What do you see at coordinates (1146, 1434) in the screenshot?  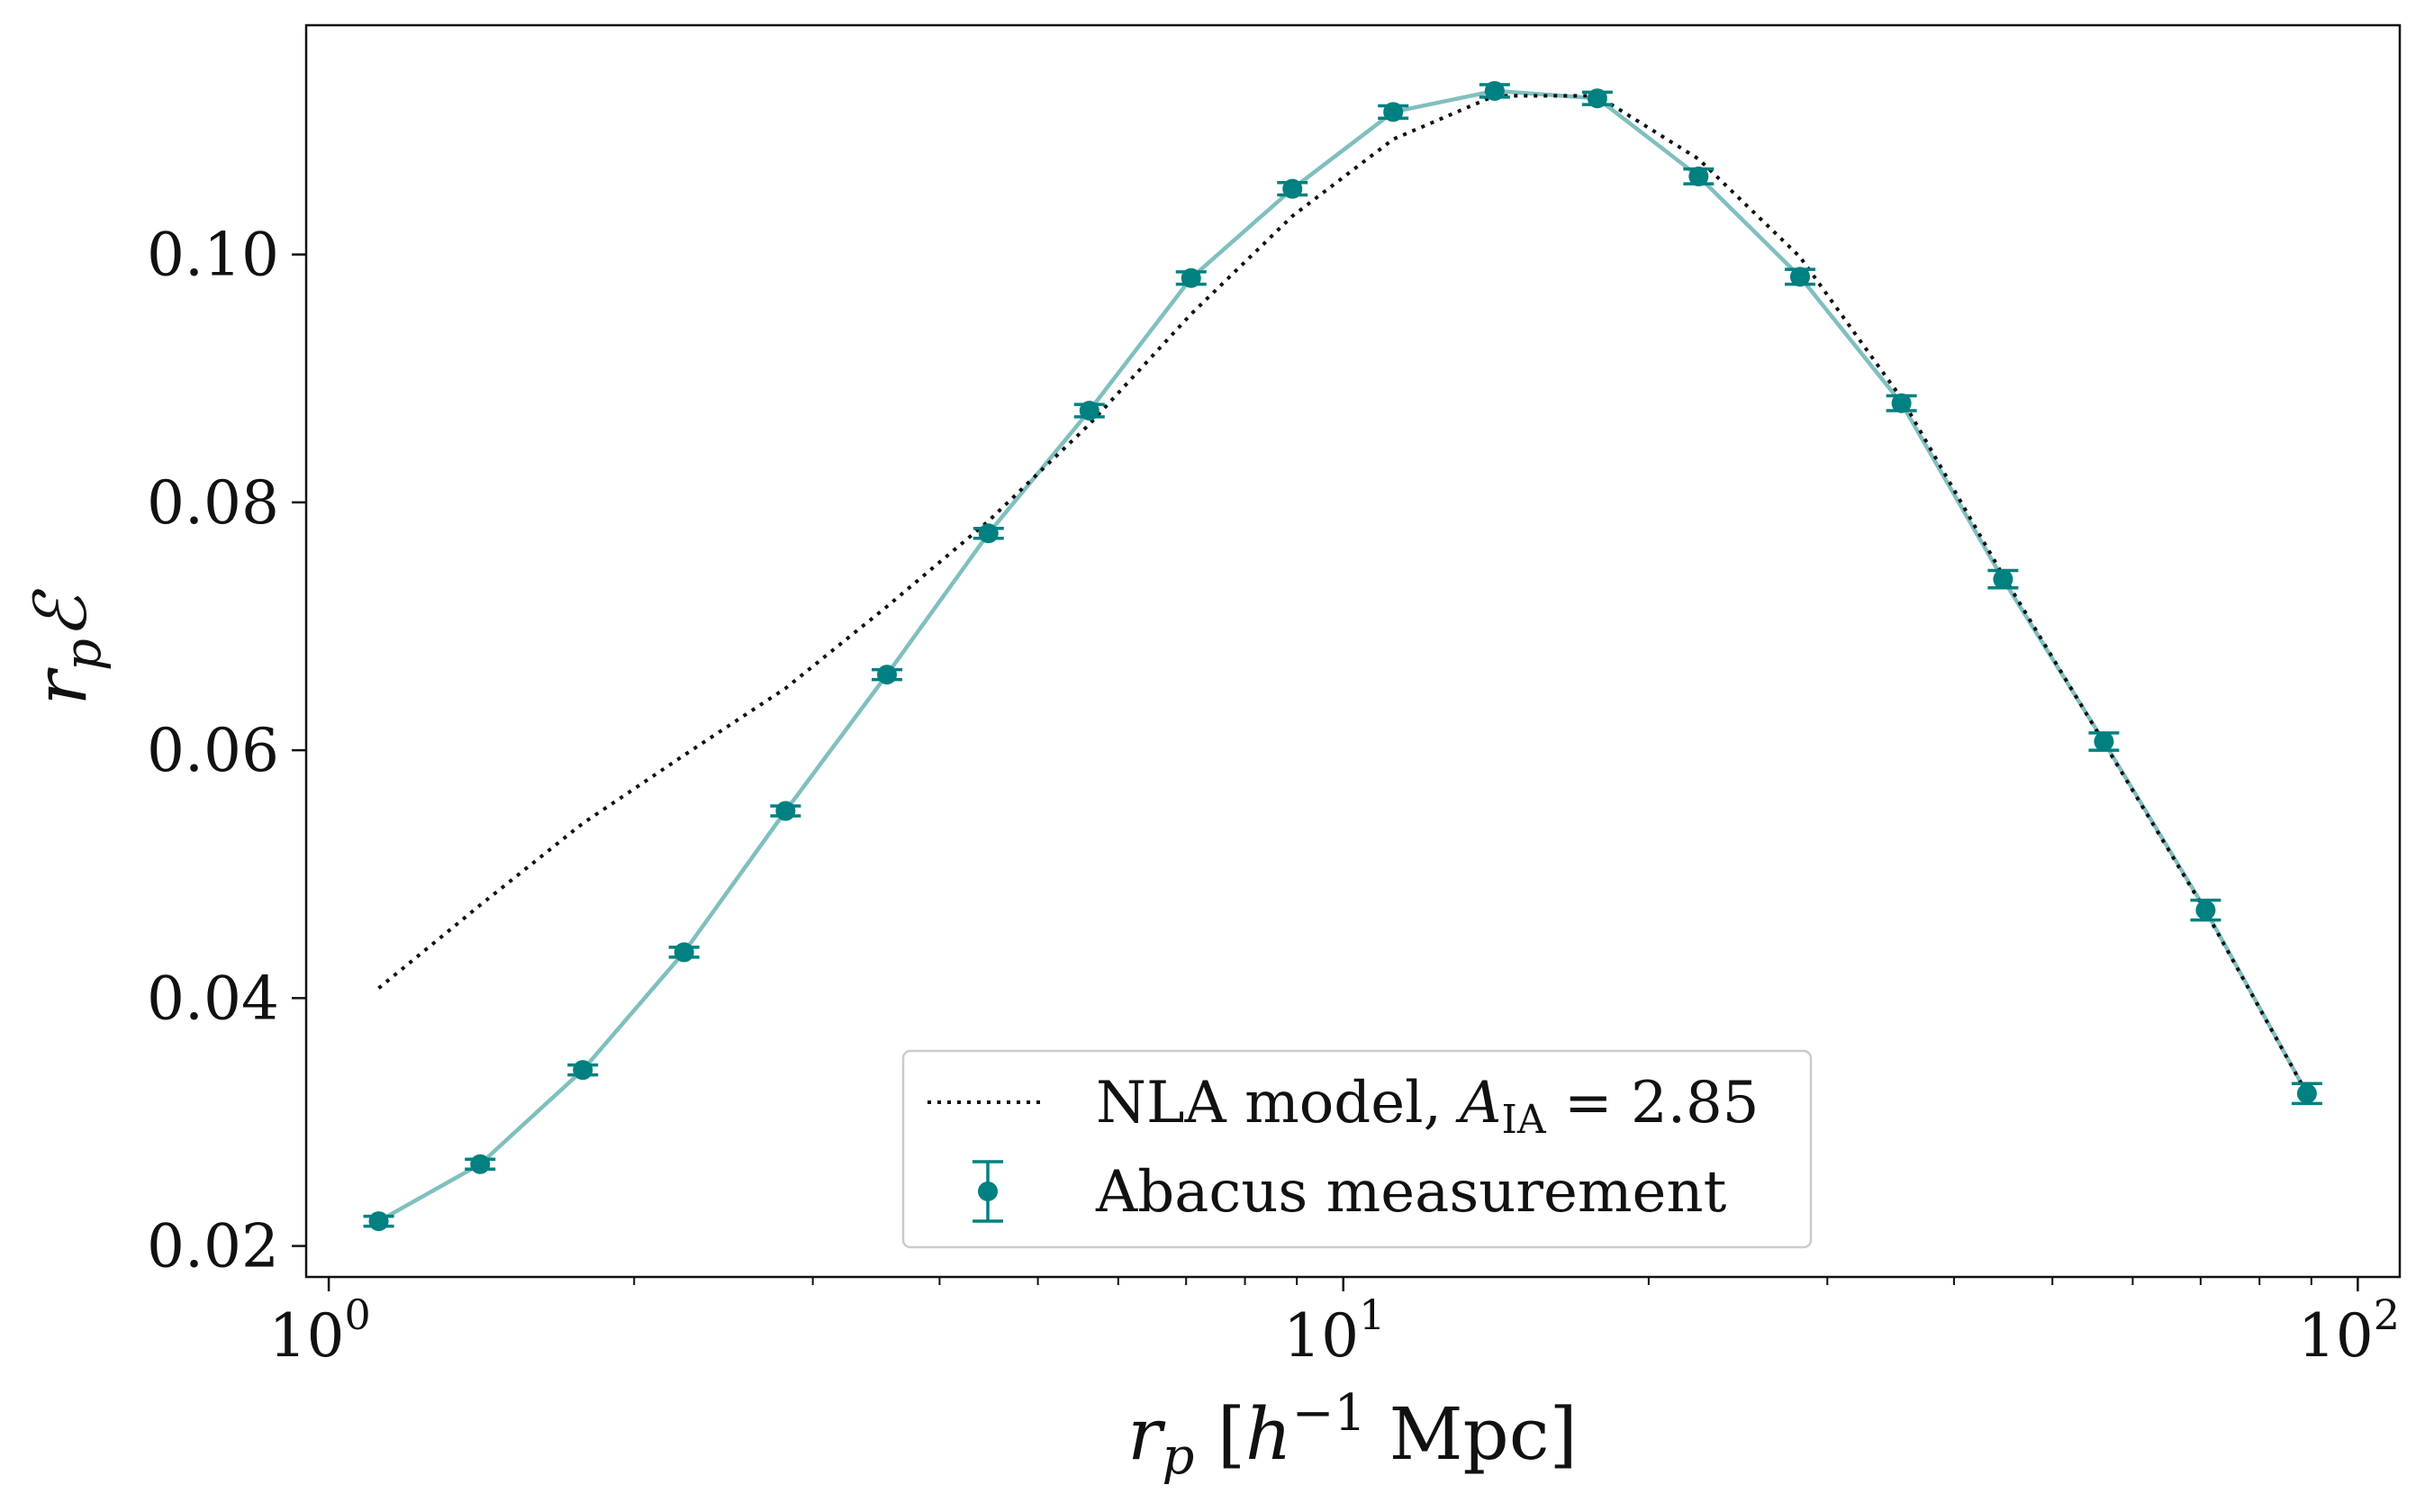 I see `x-label-var: r` at bounding box center [1146, 1434].